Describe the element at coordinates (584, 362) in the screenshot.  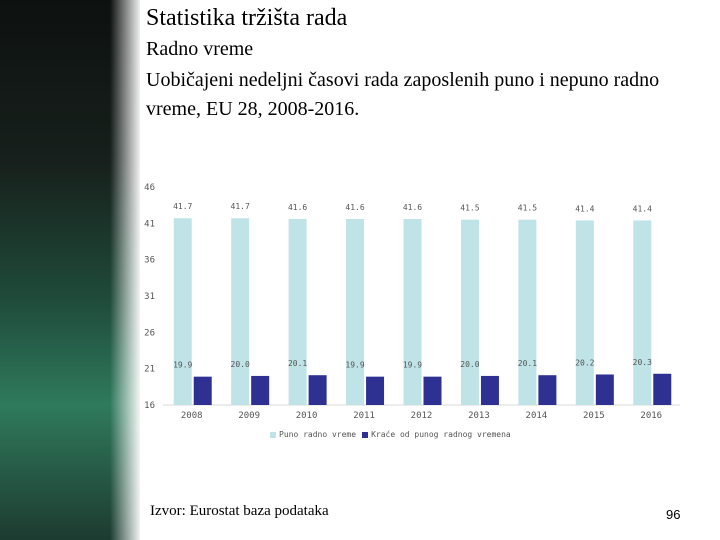
I see `data-label-part-time: 20.2` at that location.